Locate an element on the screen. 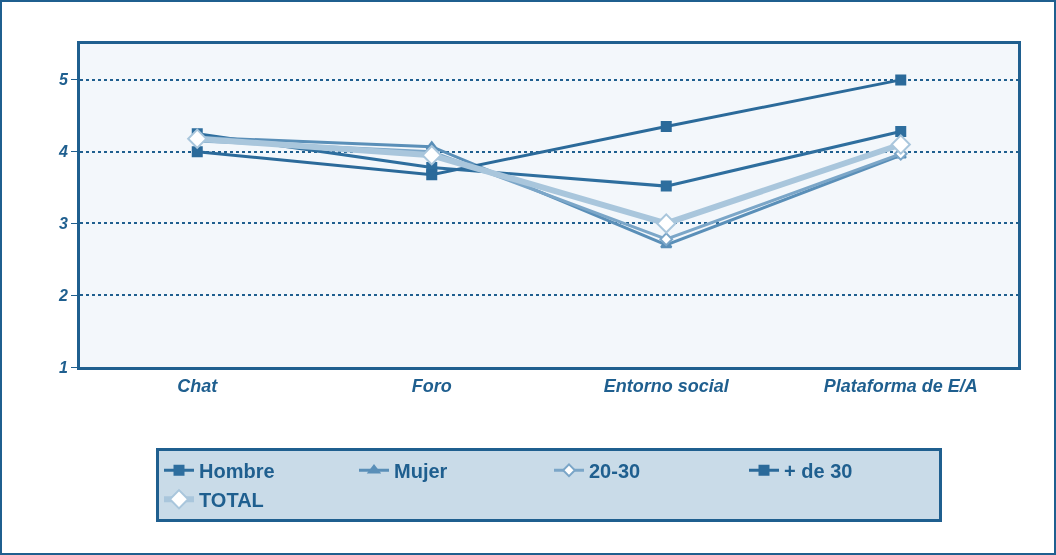  legend-label: Hombre is located at coordinates (237, 471).